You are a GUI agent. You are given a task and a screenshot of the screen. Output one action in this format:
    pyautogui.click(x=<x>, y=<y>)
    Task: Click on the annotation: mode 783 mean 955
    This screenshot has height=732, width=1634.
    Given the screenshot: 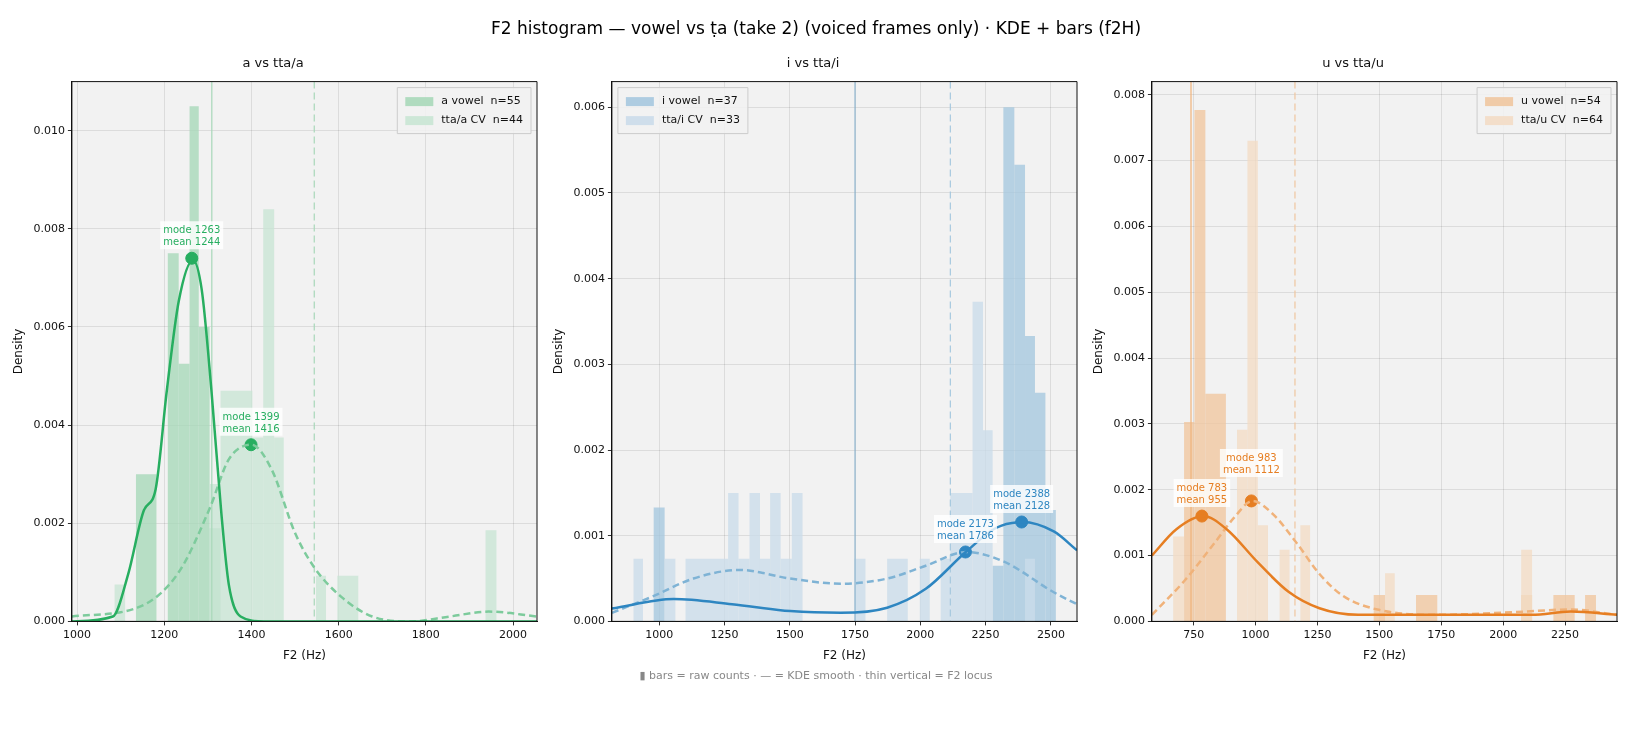 What is the action you would take?
    pyautogui.click(x=1202, y=494)
    